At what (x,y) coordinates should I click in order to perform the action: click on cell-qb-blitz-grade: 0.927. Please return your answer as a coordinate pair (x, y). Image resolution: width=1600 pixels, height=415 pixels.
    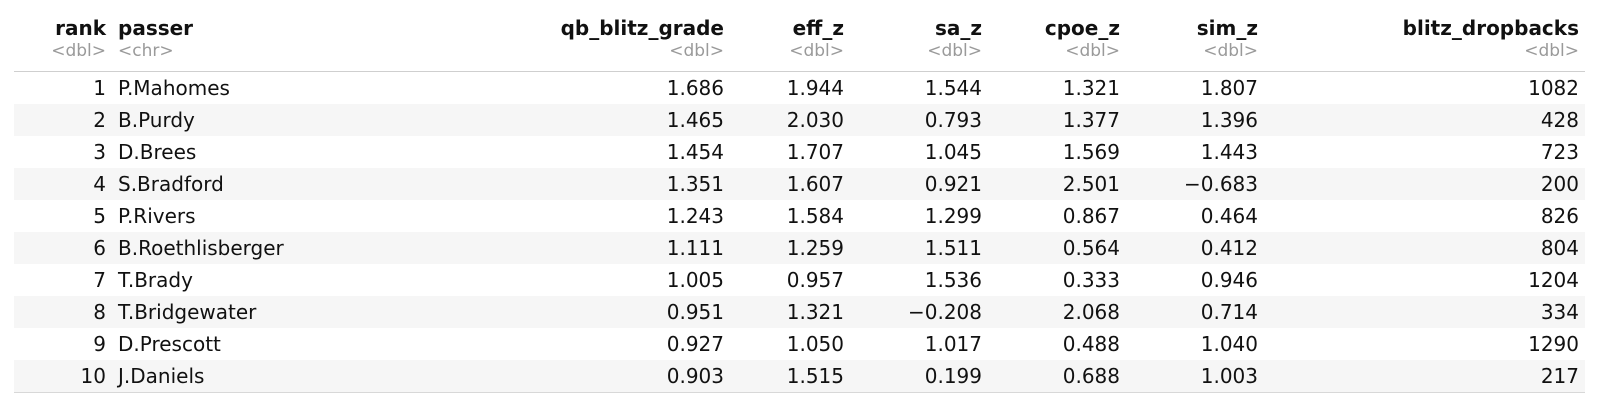
    Looking at the image, I should click on (695, 344).